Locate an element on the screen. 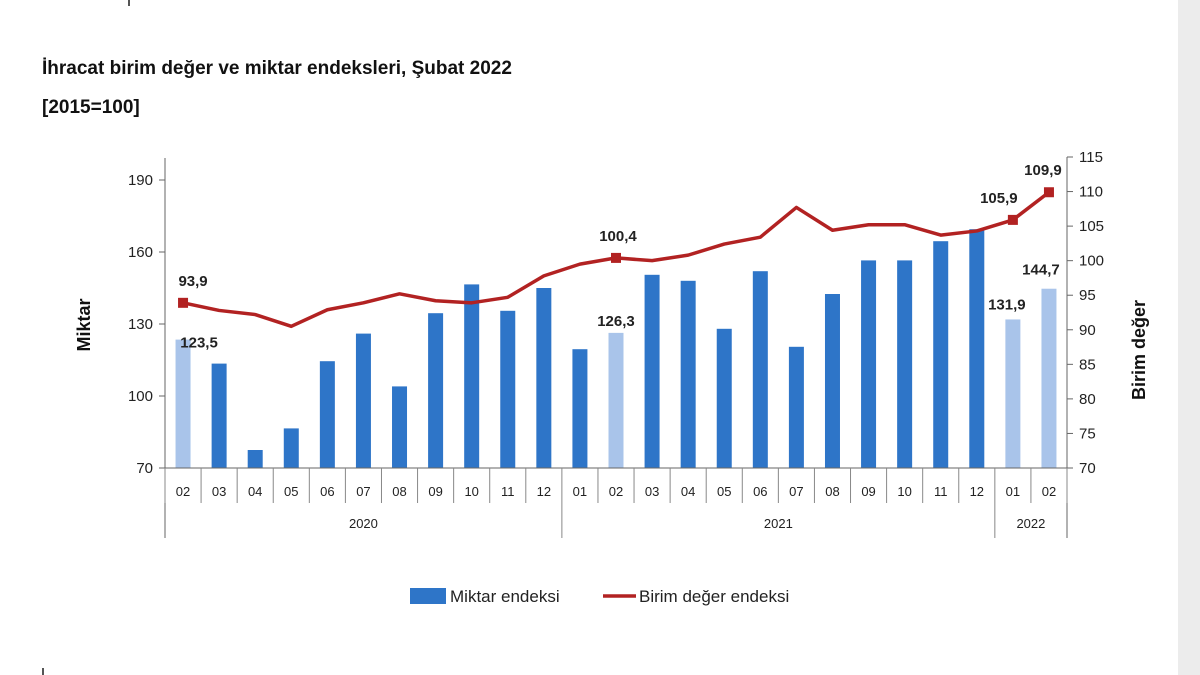 The width and height of the screenshot is (1200, 675). left-tick-label: 100 is located at coordinates (140, 396).